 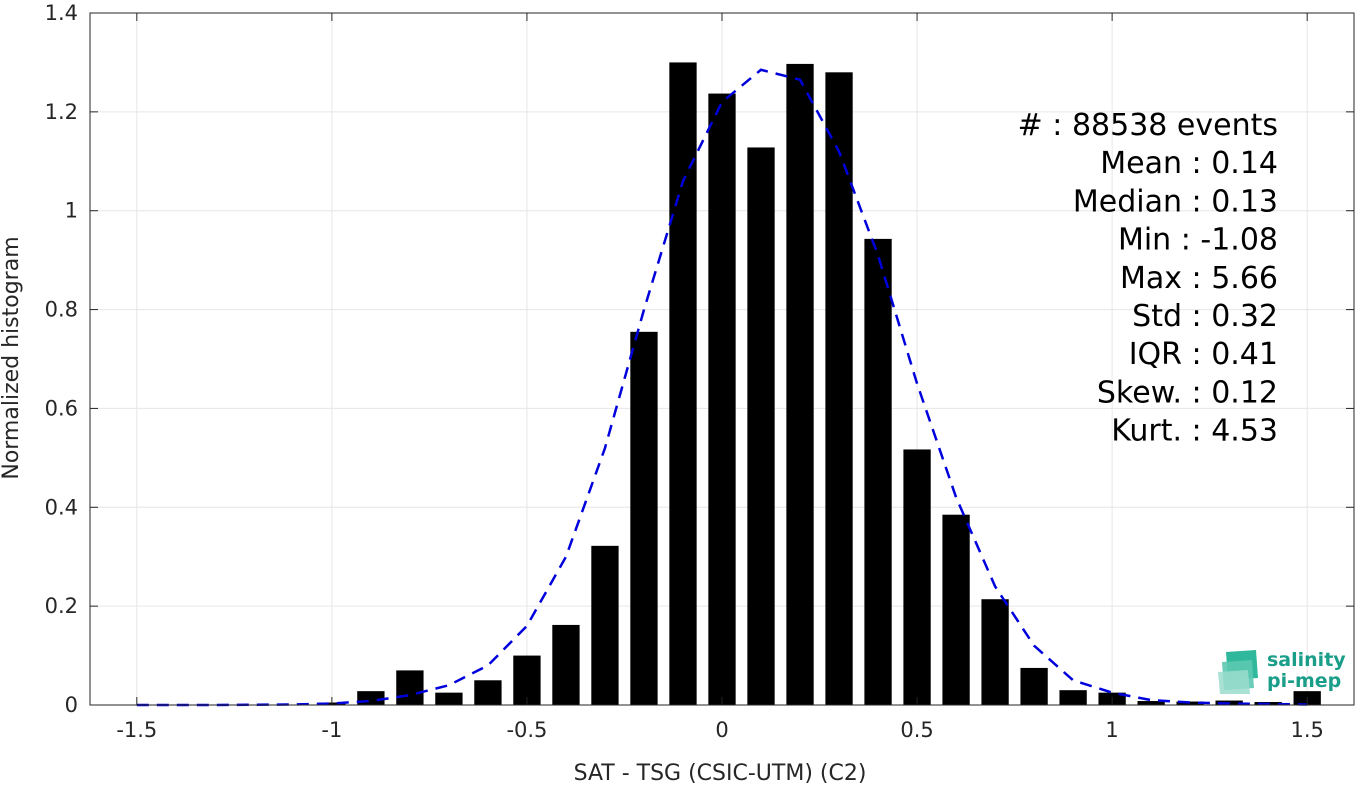 I want to click on stat-line: Mean : 0.14, so click(x=1189, y=163).